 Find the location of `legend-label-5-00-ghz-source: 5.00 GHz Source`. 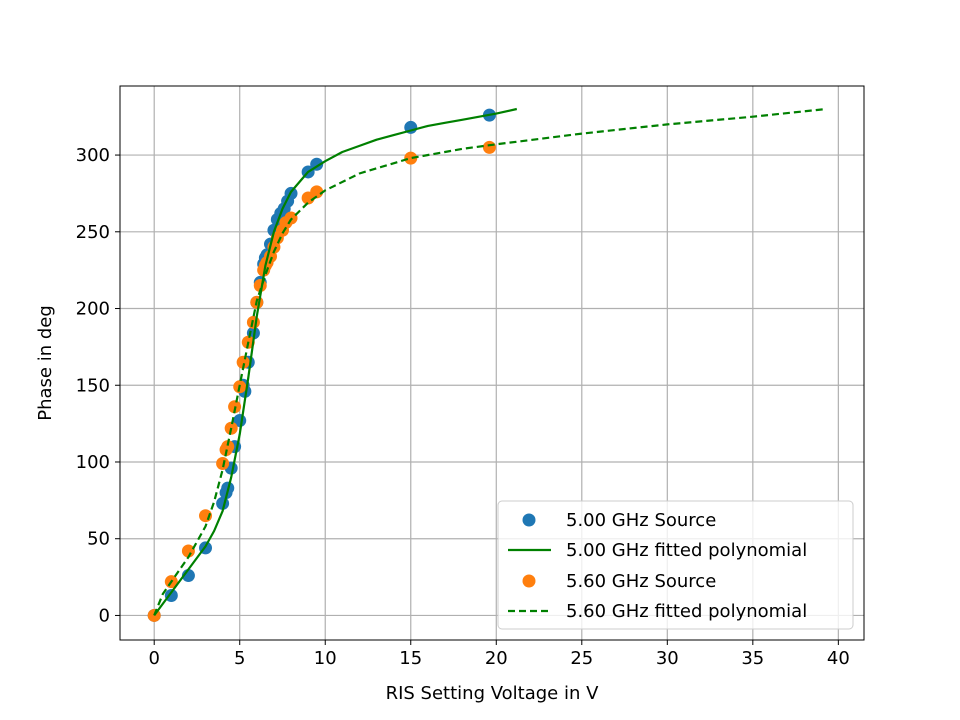

legend-label-5-00-ghz-source: 5.00 GHz Source is located at coordinates (641, 520).